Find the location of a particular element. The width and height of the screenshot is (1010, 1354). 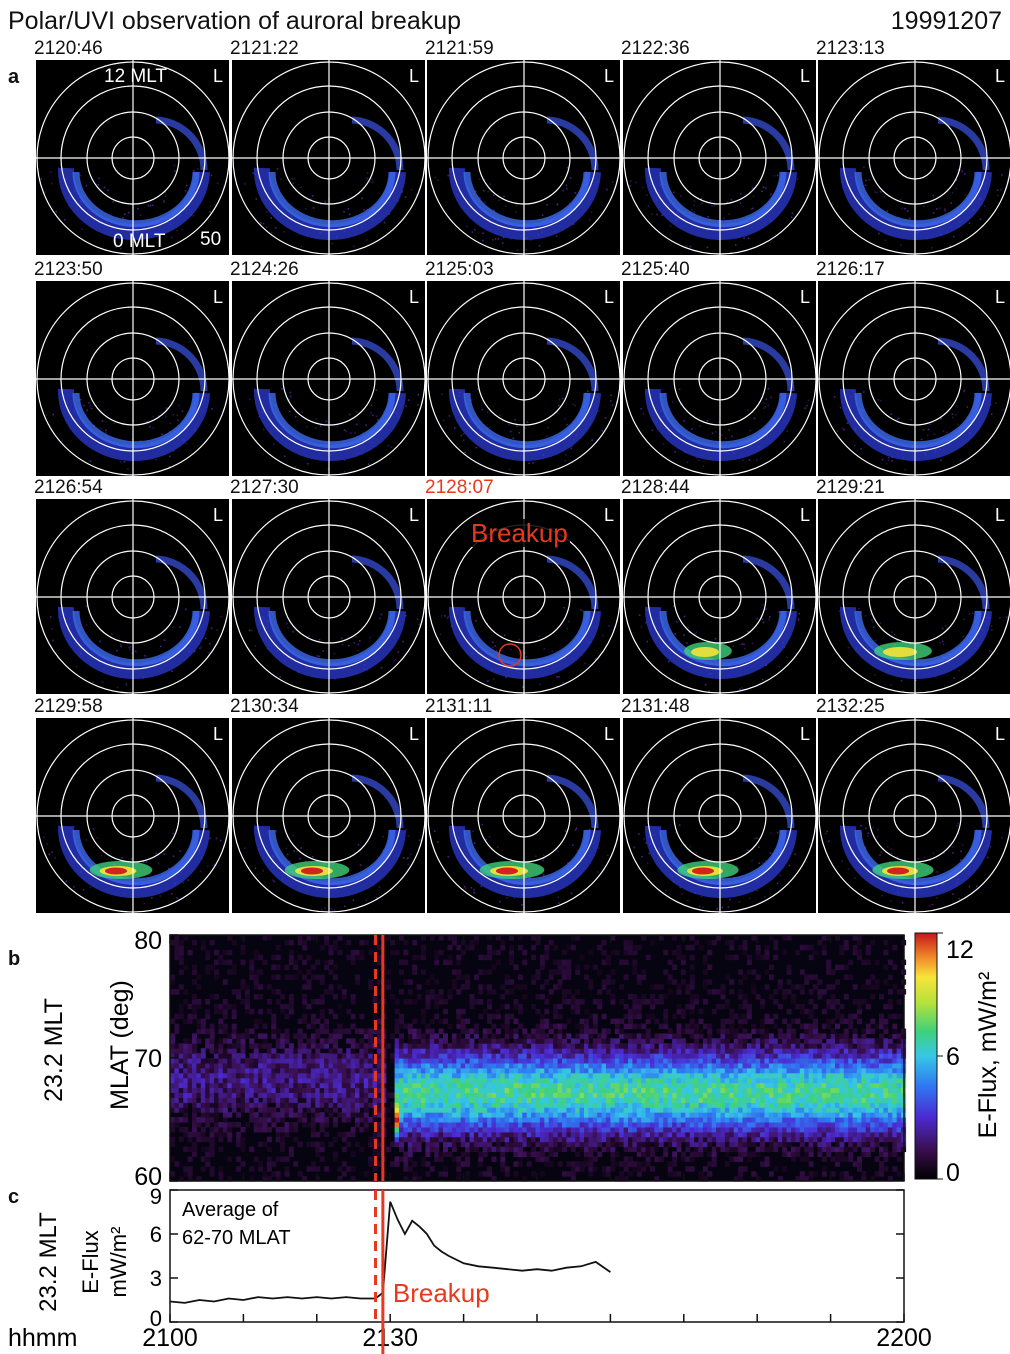

auroral-oval is located at coordinates (918, 638).